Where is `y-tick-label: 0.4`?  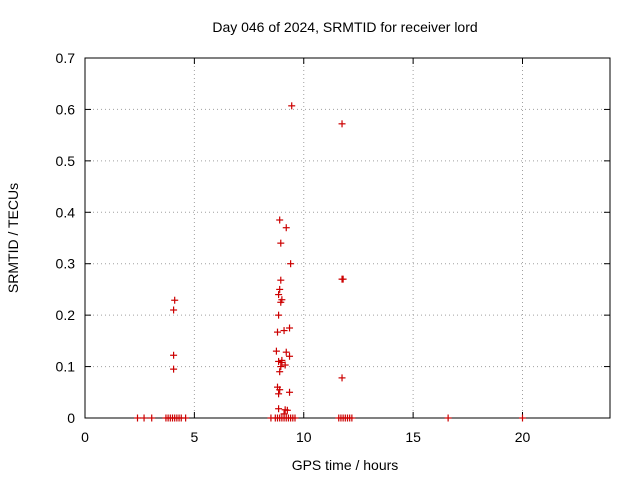 y-tick-label: 0.4 is located at coordinates (66, 212).